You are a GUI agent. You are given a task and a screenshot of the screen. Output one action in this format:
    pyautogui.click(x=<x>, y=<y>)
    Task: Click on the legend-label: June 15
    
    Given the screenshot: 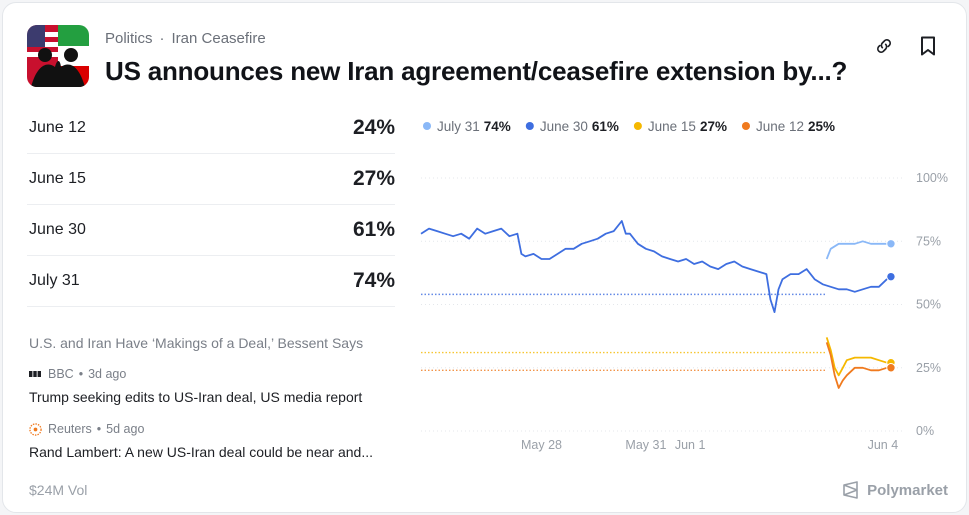 What is the action you would take?
    pyautogui.click(x=672, y=126)
    